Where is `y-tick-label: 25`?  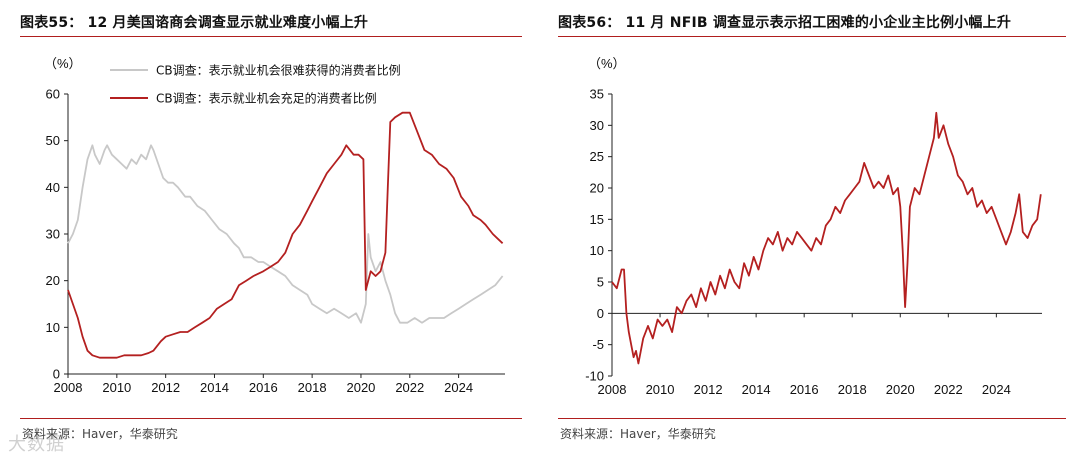
y-tick-label: 25 is located at coordinates (597, 156).